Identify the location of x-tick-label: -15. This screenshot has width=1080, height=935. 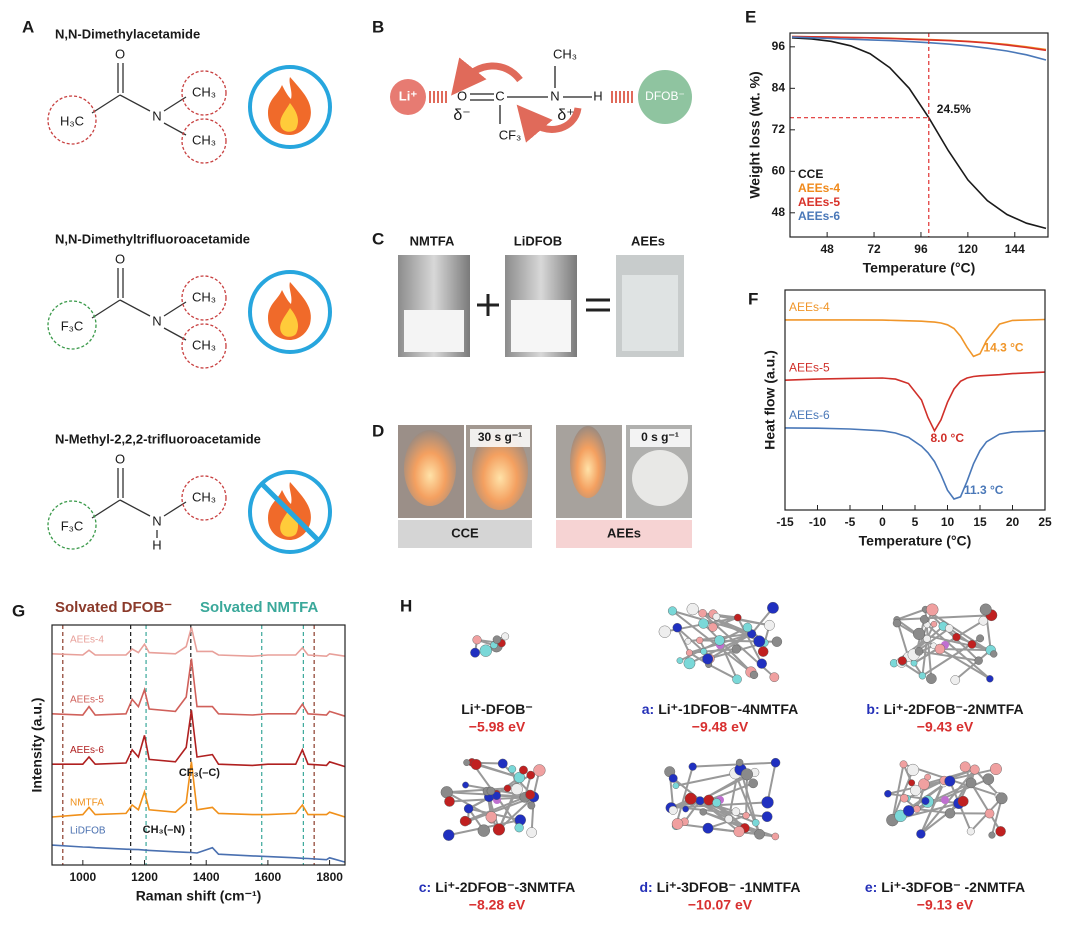
(785, 522).